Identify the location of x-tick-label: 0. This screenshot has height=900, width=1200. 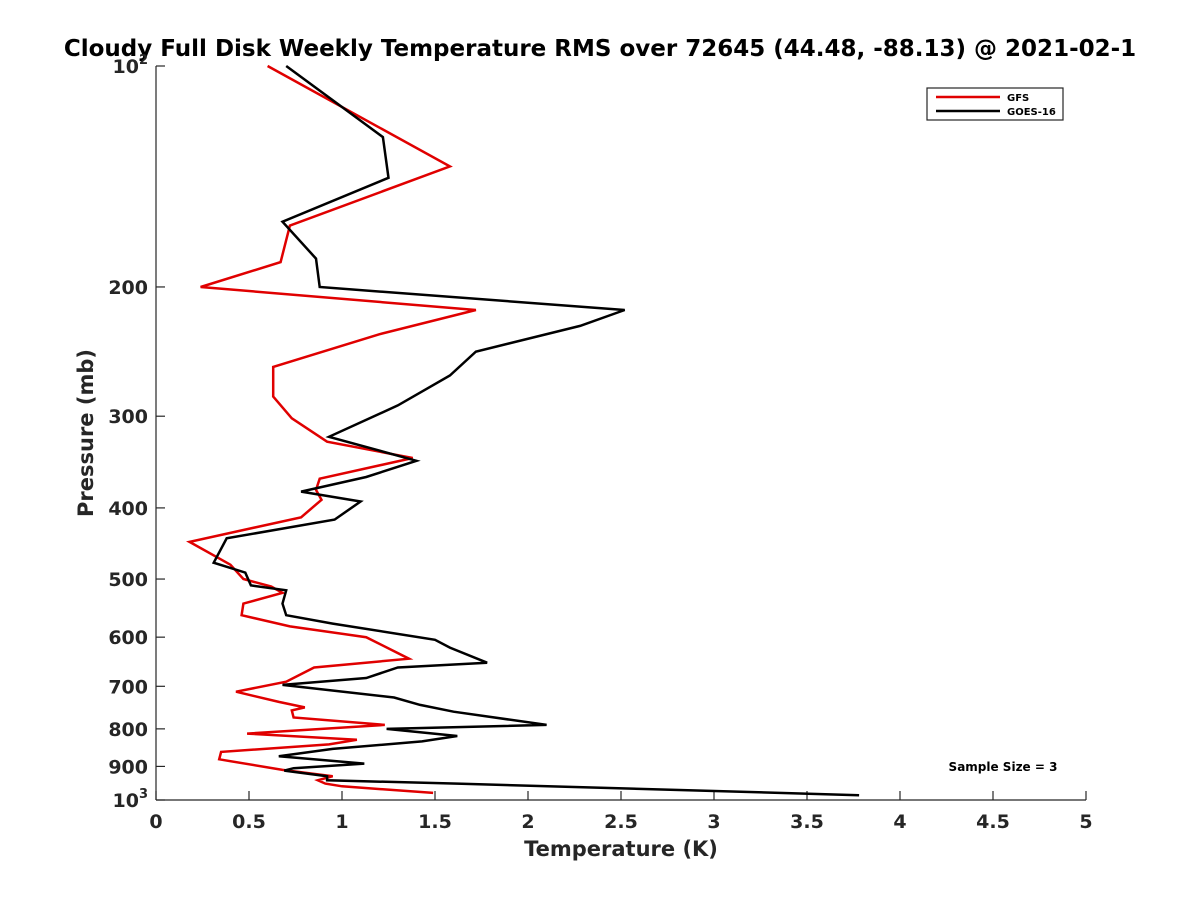
(155, 822).